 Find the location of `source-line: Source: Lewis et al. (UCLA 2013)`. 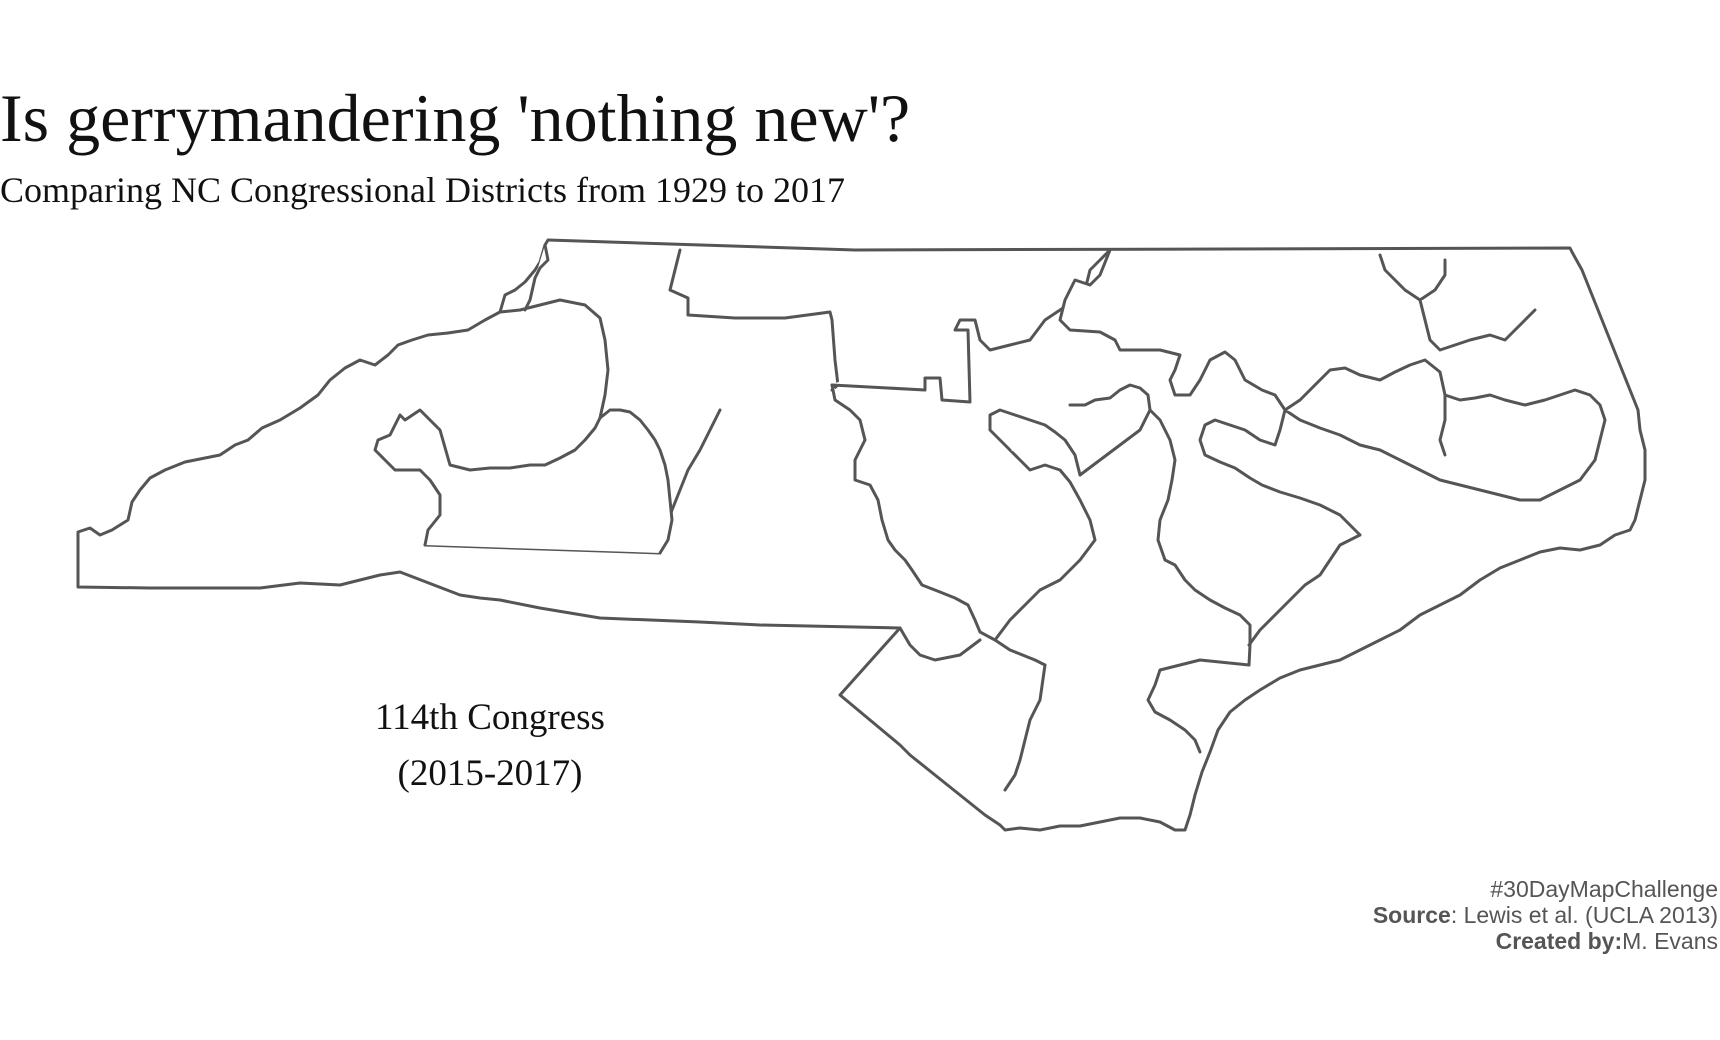

source-line: Source: Lewis et al. (UCLA 2013) is located at coordinates (1545, 915).